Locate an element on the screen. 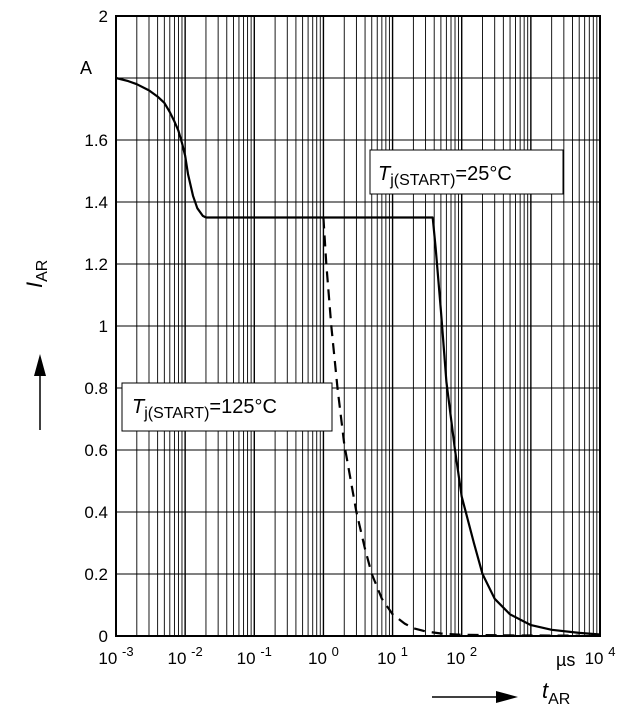 This screenshot has width=640, height=709. x-tick-label: 10 -2 is located at coordinates (185, 656).